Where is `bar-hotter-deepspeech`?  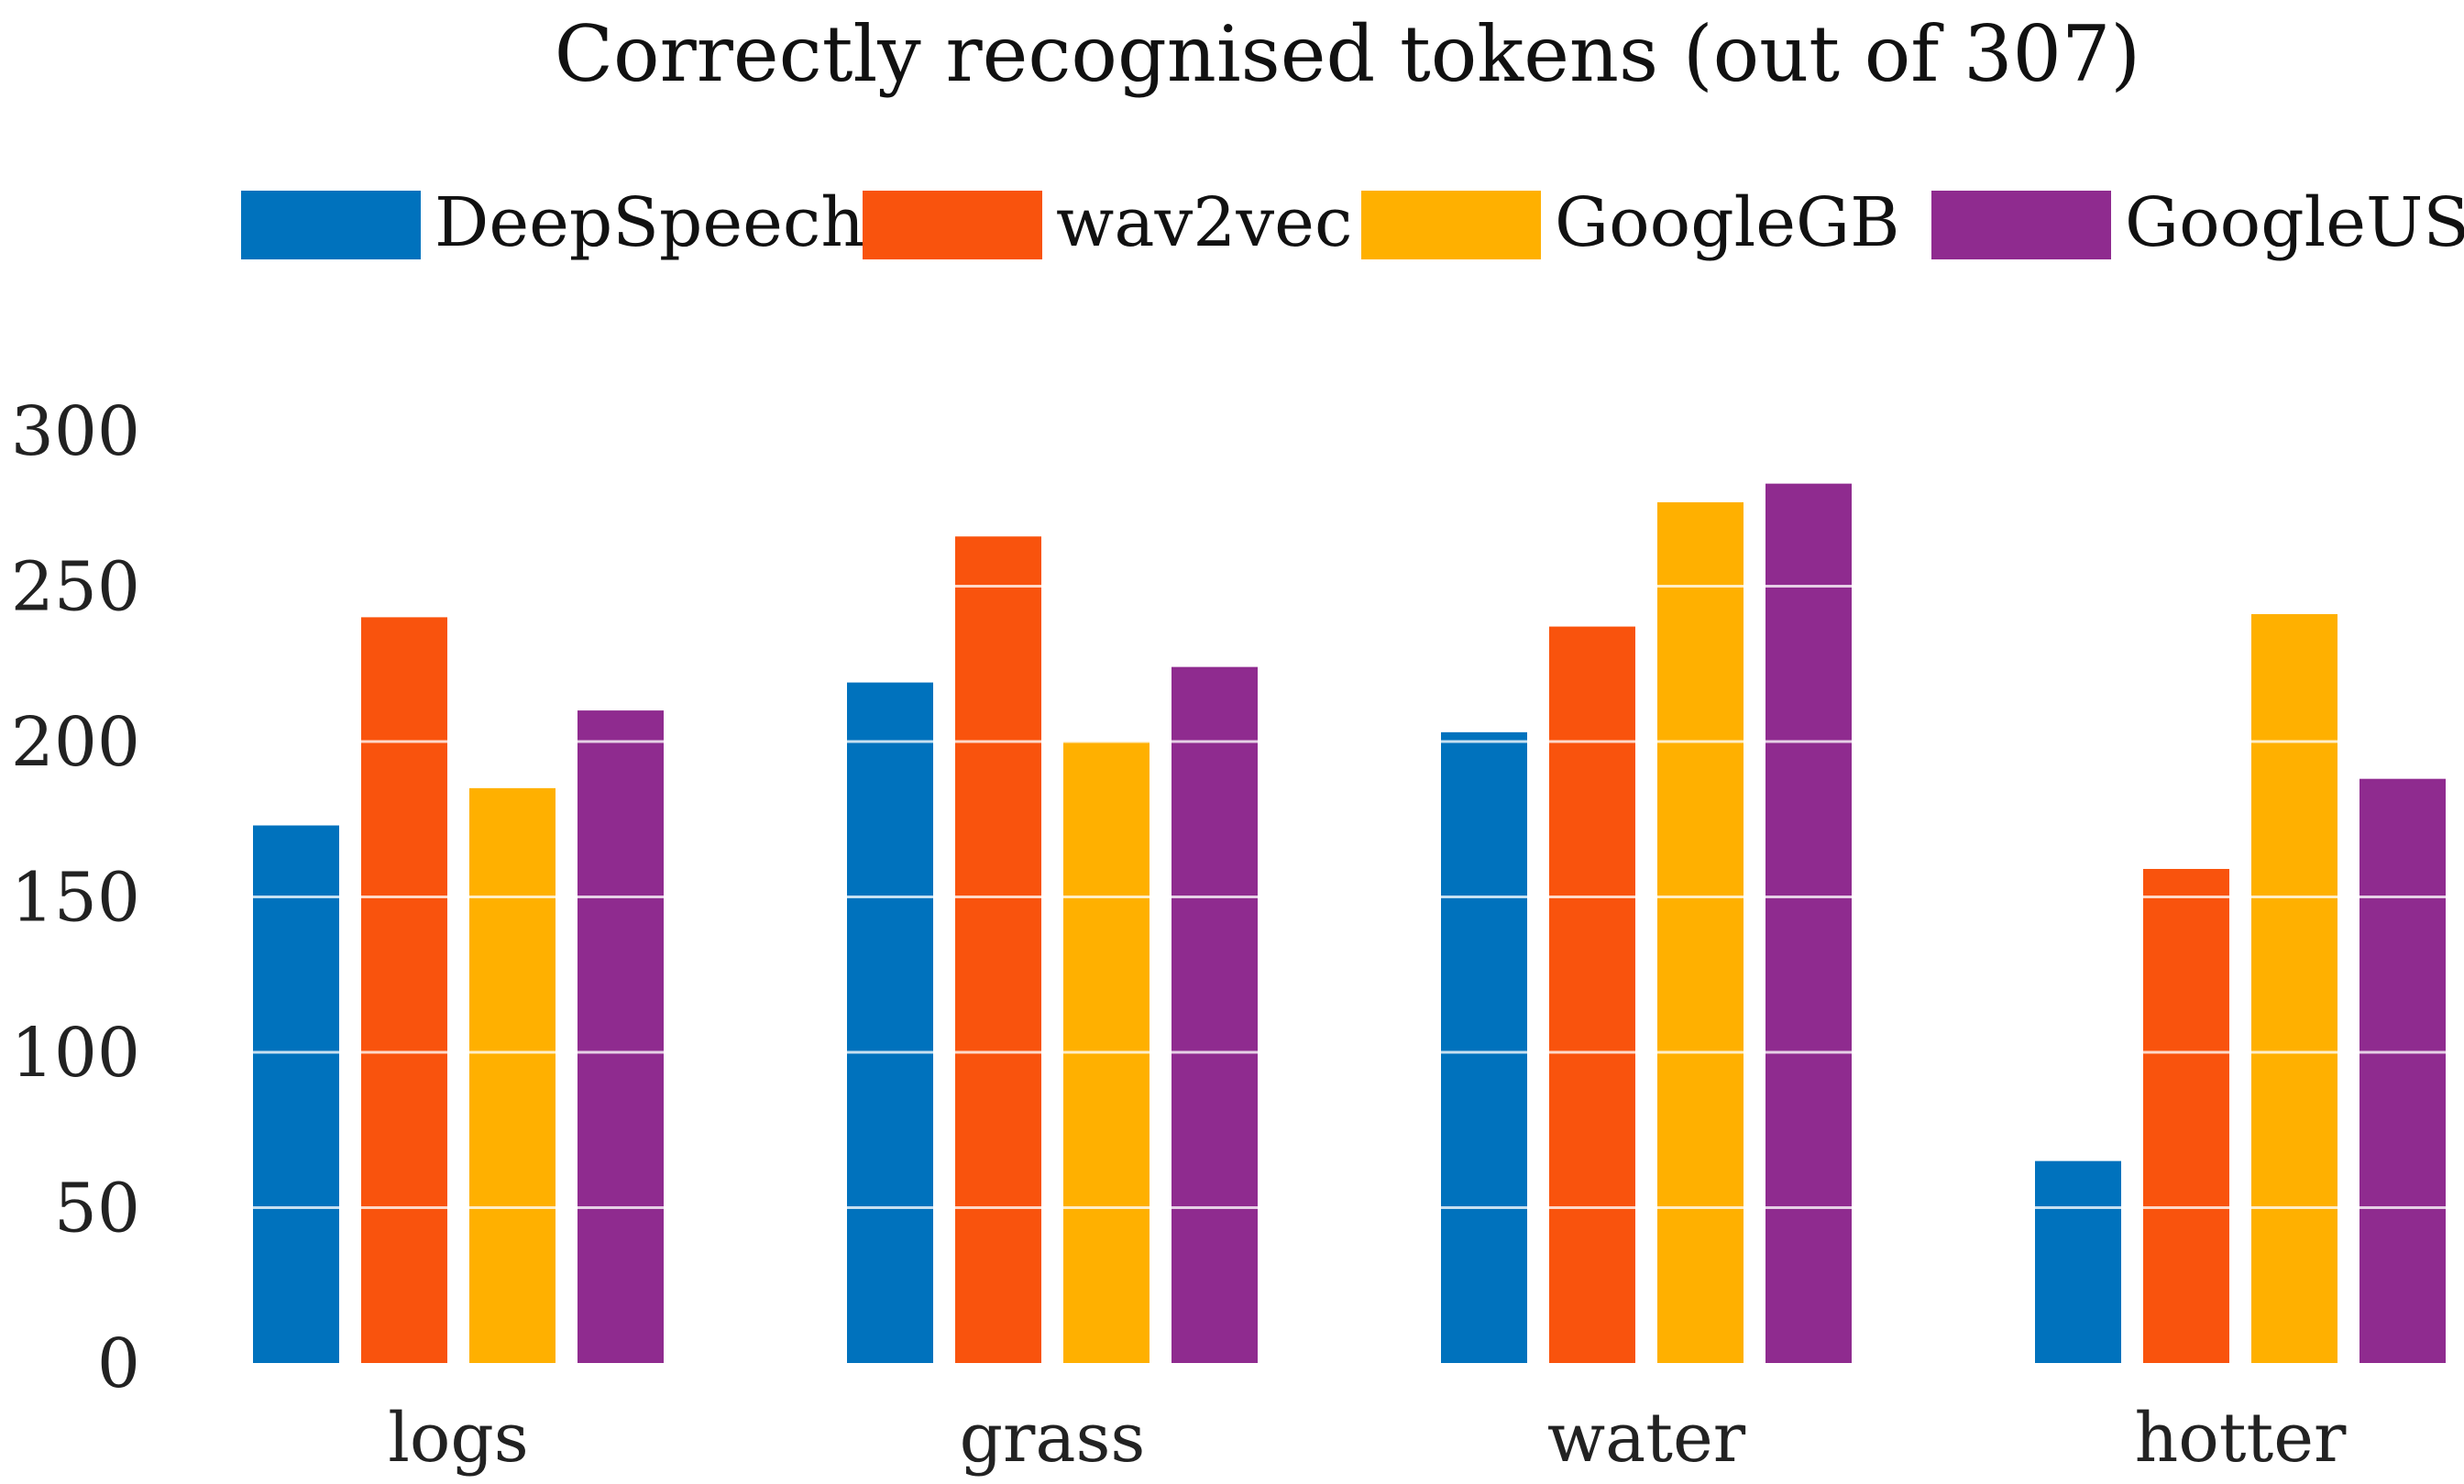
bar-hotter-deepspeech is located at coordinates (2078, 1261).